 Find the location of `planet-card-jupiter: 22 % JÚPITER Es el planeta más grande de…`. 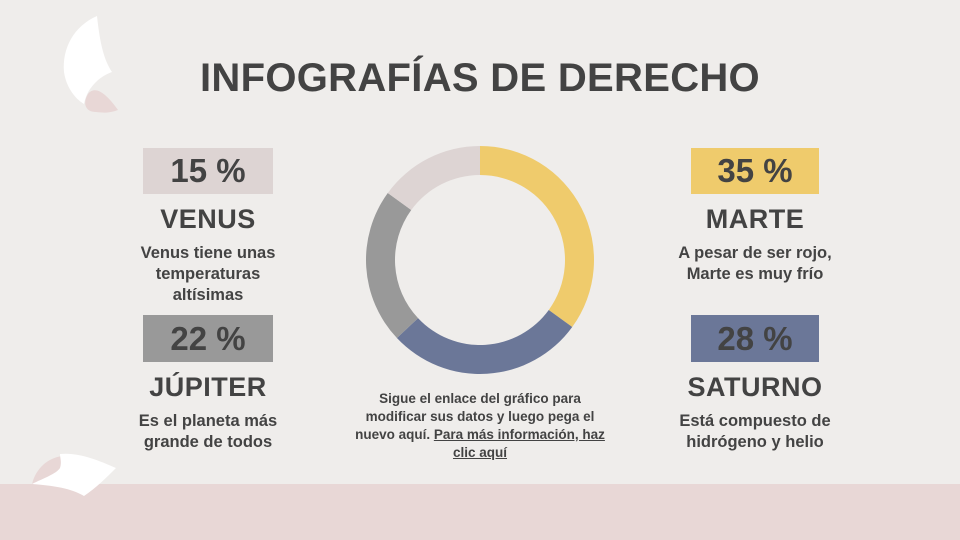

planet-card-jupiter: 22 % JÚPITER Es el planeta más grande de… is located at coordinates (208, 384).